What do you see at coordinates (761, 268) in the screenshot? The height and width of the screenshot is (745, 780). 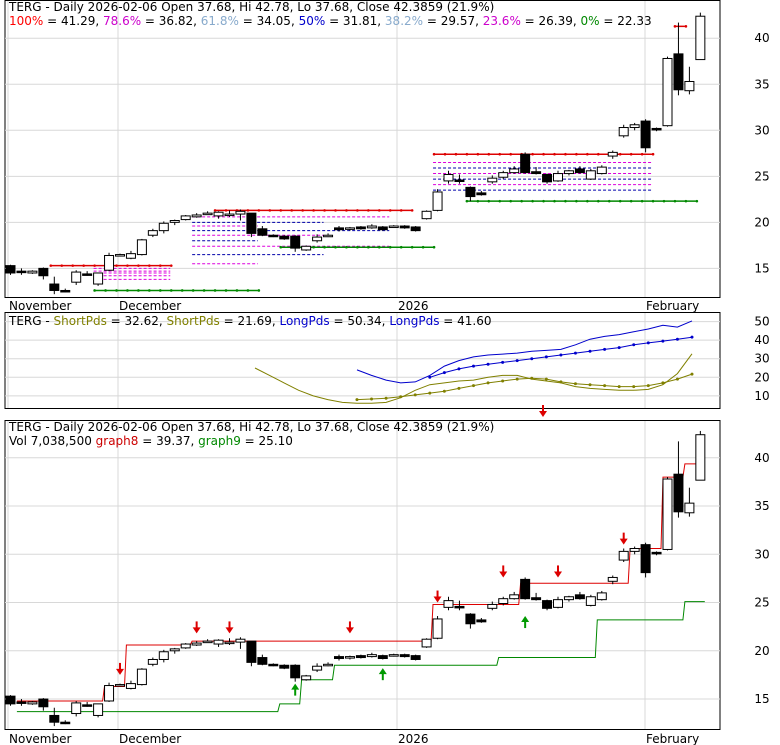 I see `y-tick-label: 15` at bounding box center [761, 268].